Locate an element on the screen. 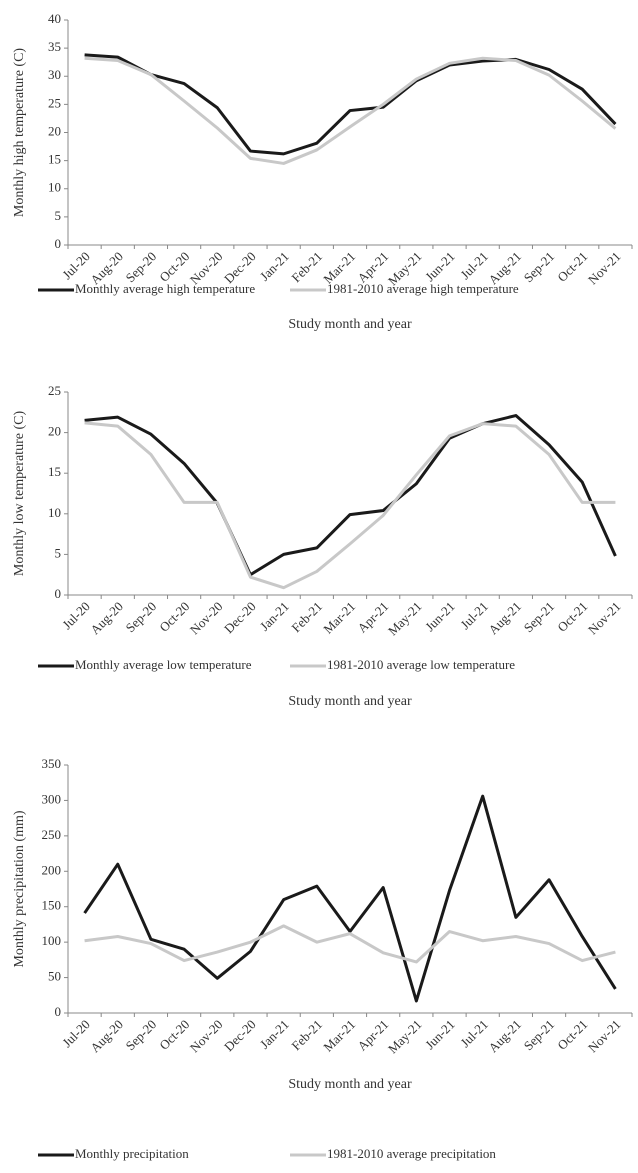 This screenshot has width=638, height=1173. legend-label: 1981-2010 average precipitation is located at coordinates (411, 1153).